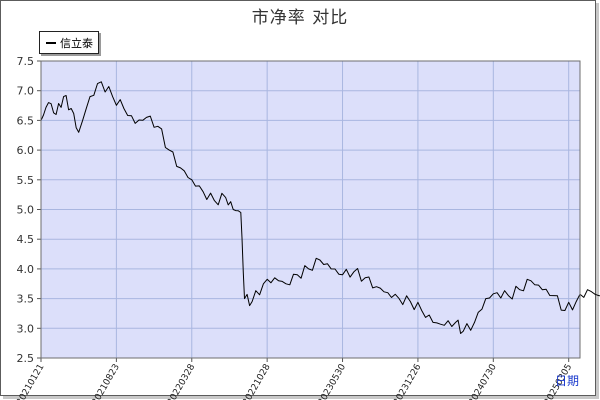  Describe the element at coordinates (408, 381) in the screenshot. I see `x-tick-label: 20231226` at that location.